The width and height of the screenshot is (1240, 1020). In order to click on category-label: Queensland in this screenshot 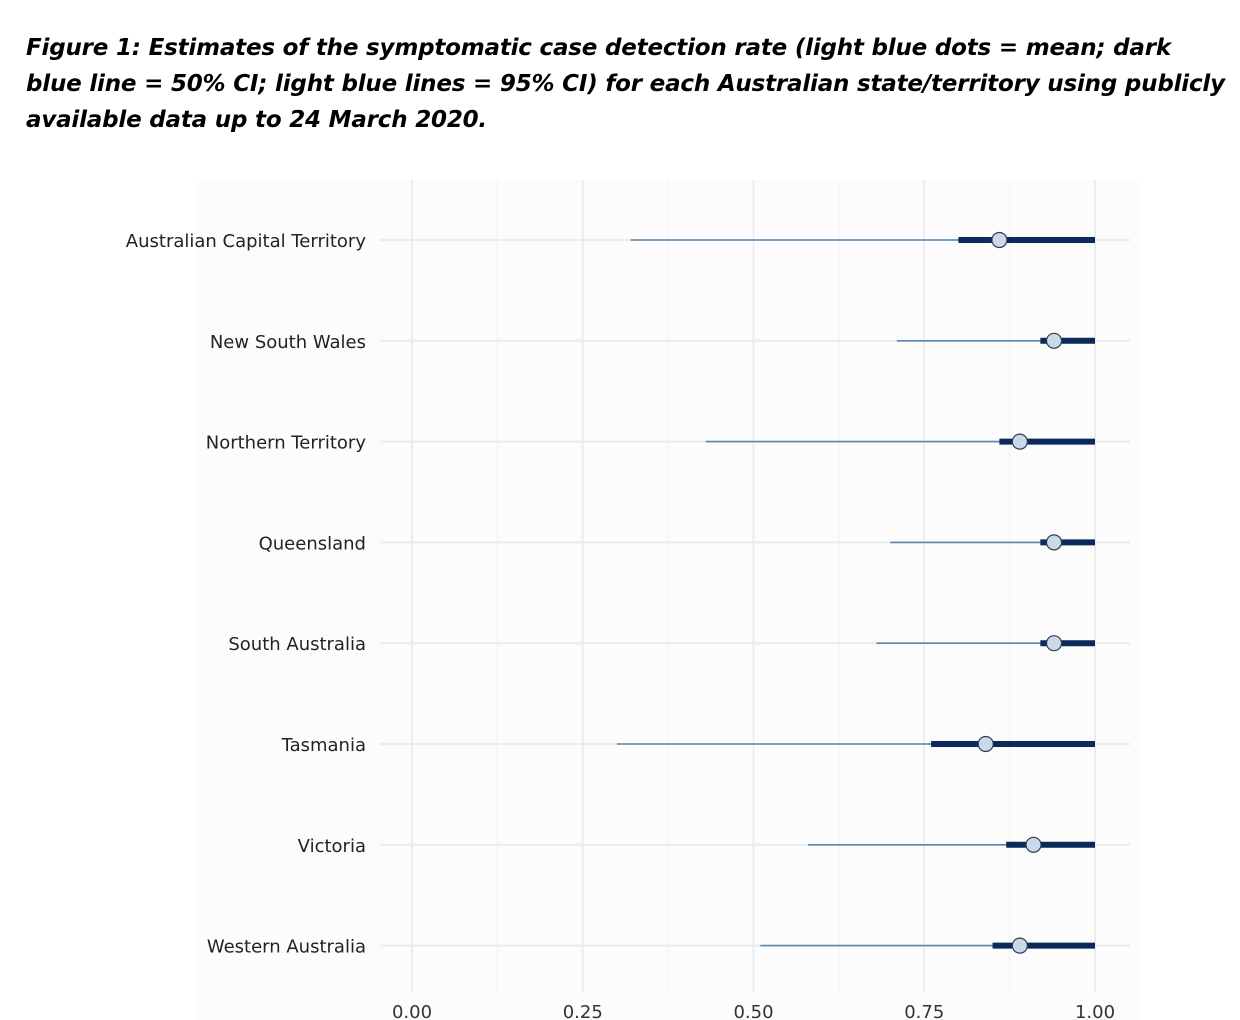, I will do `click(312, 543)`.